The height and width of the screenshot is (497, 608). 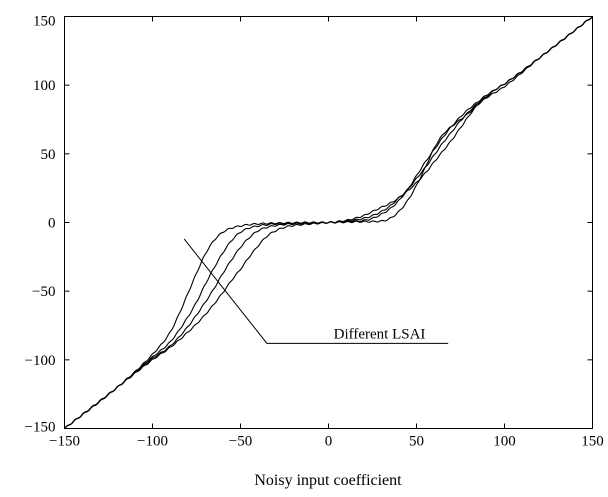 I want to click on annotation-text: Different LSAI, so click(x=380, y=334).